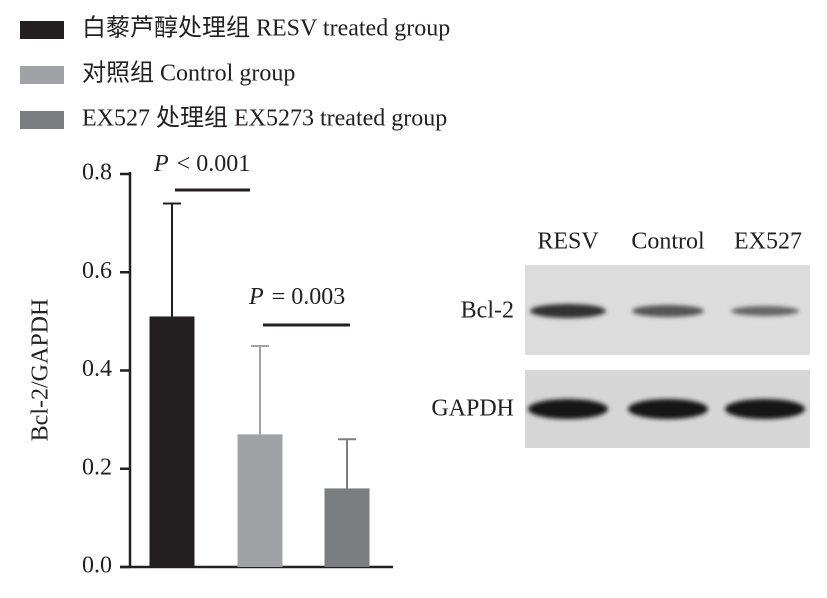 This screenshot has height=598, width=827. What do you see at coordinates (97, 173) in the screenshot?
I see `y-tick-label: 0.8` at bounding box center [97, 173].